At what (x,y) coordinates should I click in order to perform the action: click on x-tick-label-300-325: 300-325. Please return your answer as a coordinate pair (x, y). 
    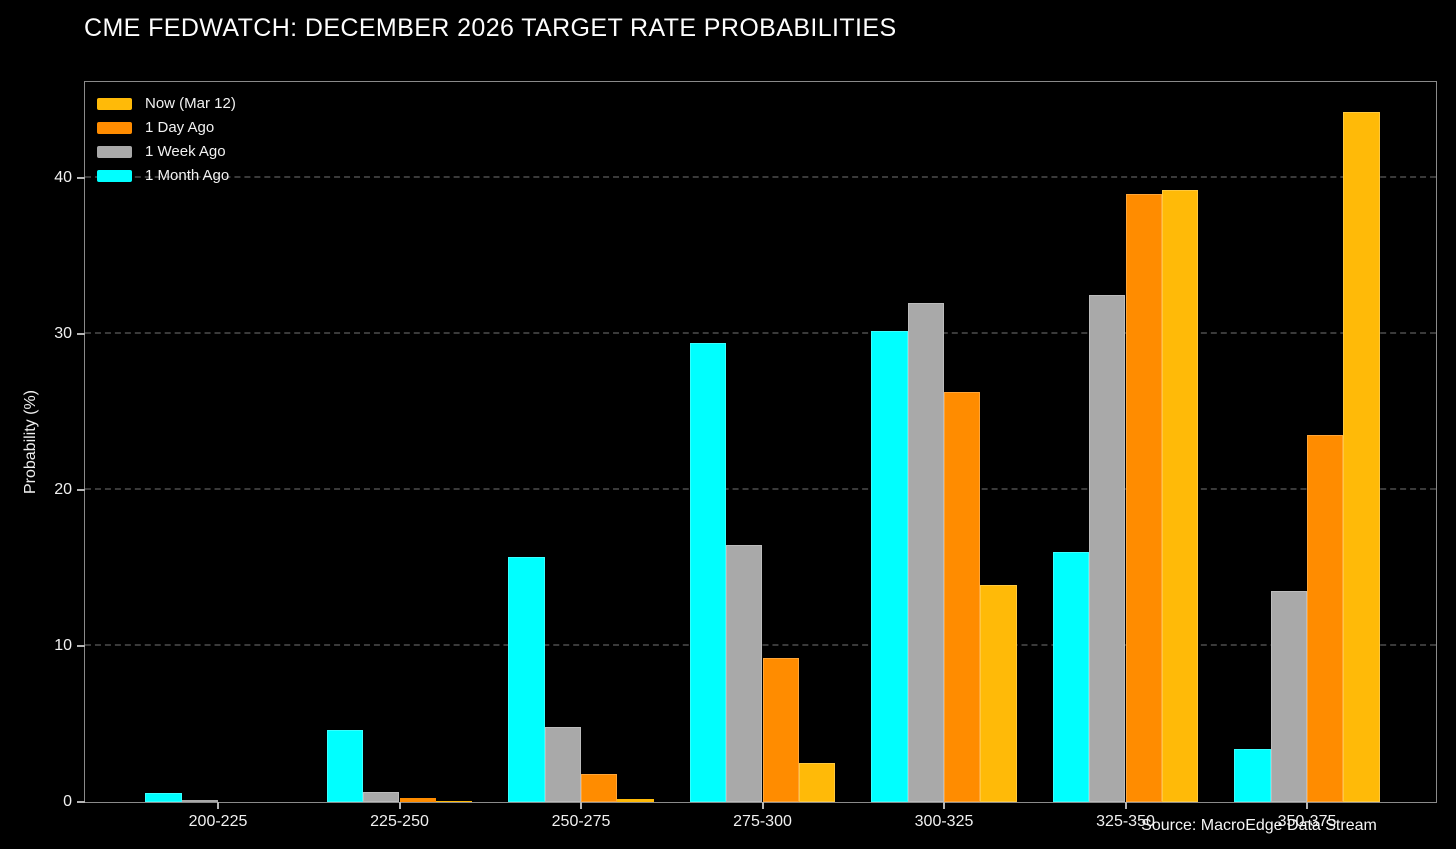
    Looking at the image, I should click on (944, 821).